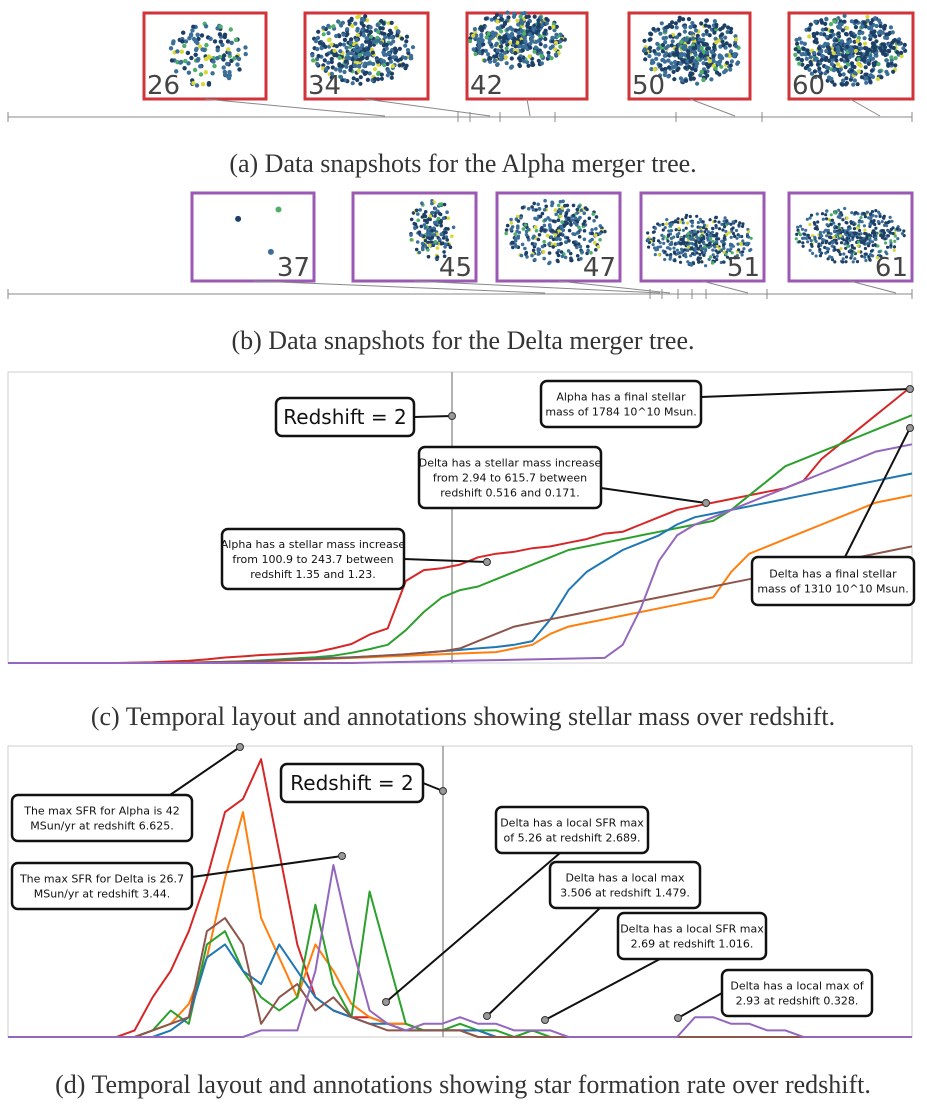 The image size is (927, 1112). What do you see at coordinates (743, 268) in the screenshot?
I see `snapshot-number: 51` at bounding box center [743, 268].